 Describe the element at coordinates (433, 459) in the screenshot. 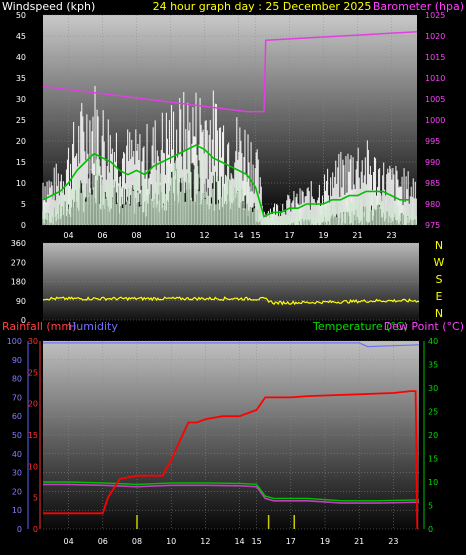

I see `temperature-y-tick-label: 15` at that location.